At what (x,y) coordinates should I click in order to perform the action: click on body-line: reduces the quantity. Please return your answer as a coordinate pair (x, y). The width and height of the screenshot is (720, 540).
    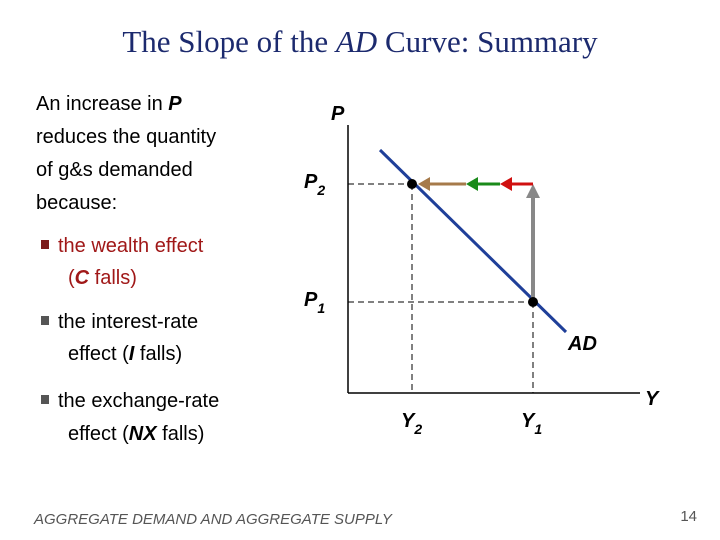
    Looking at the image, I should click on (126, 137).